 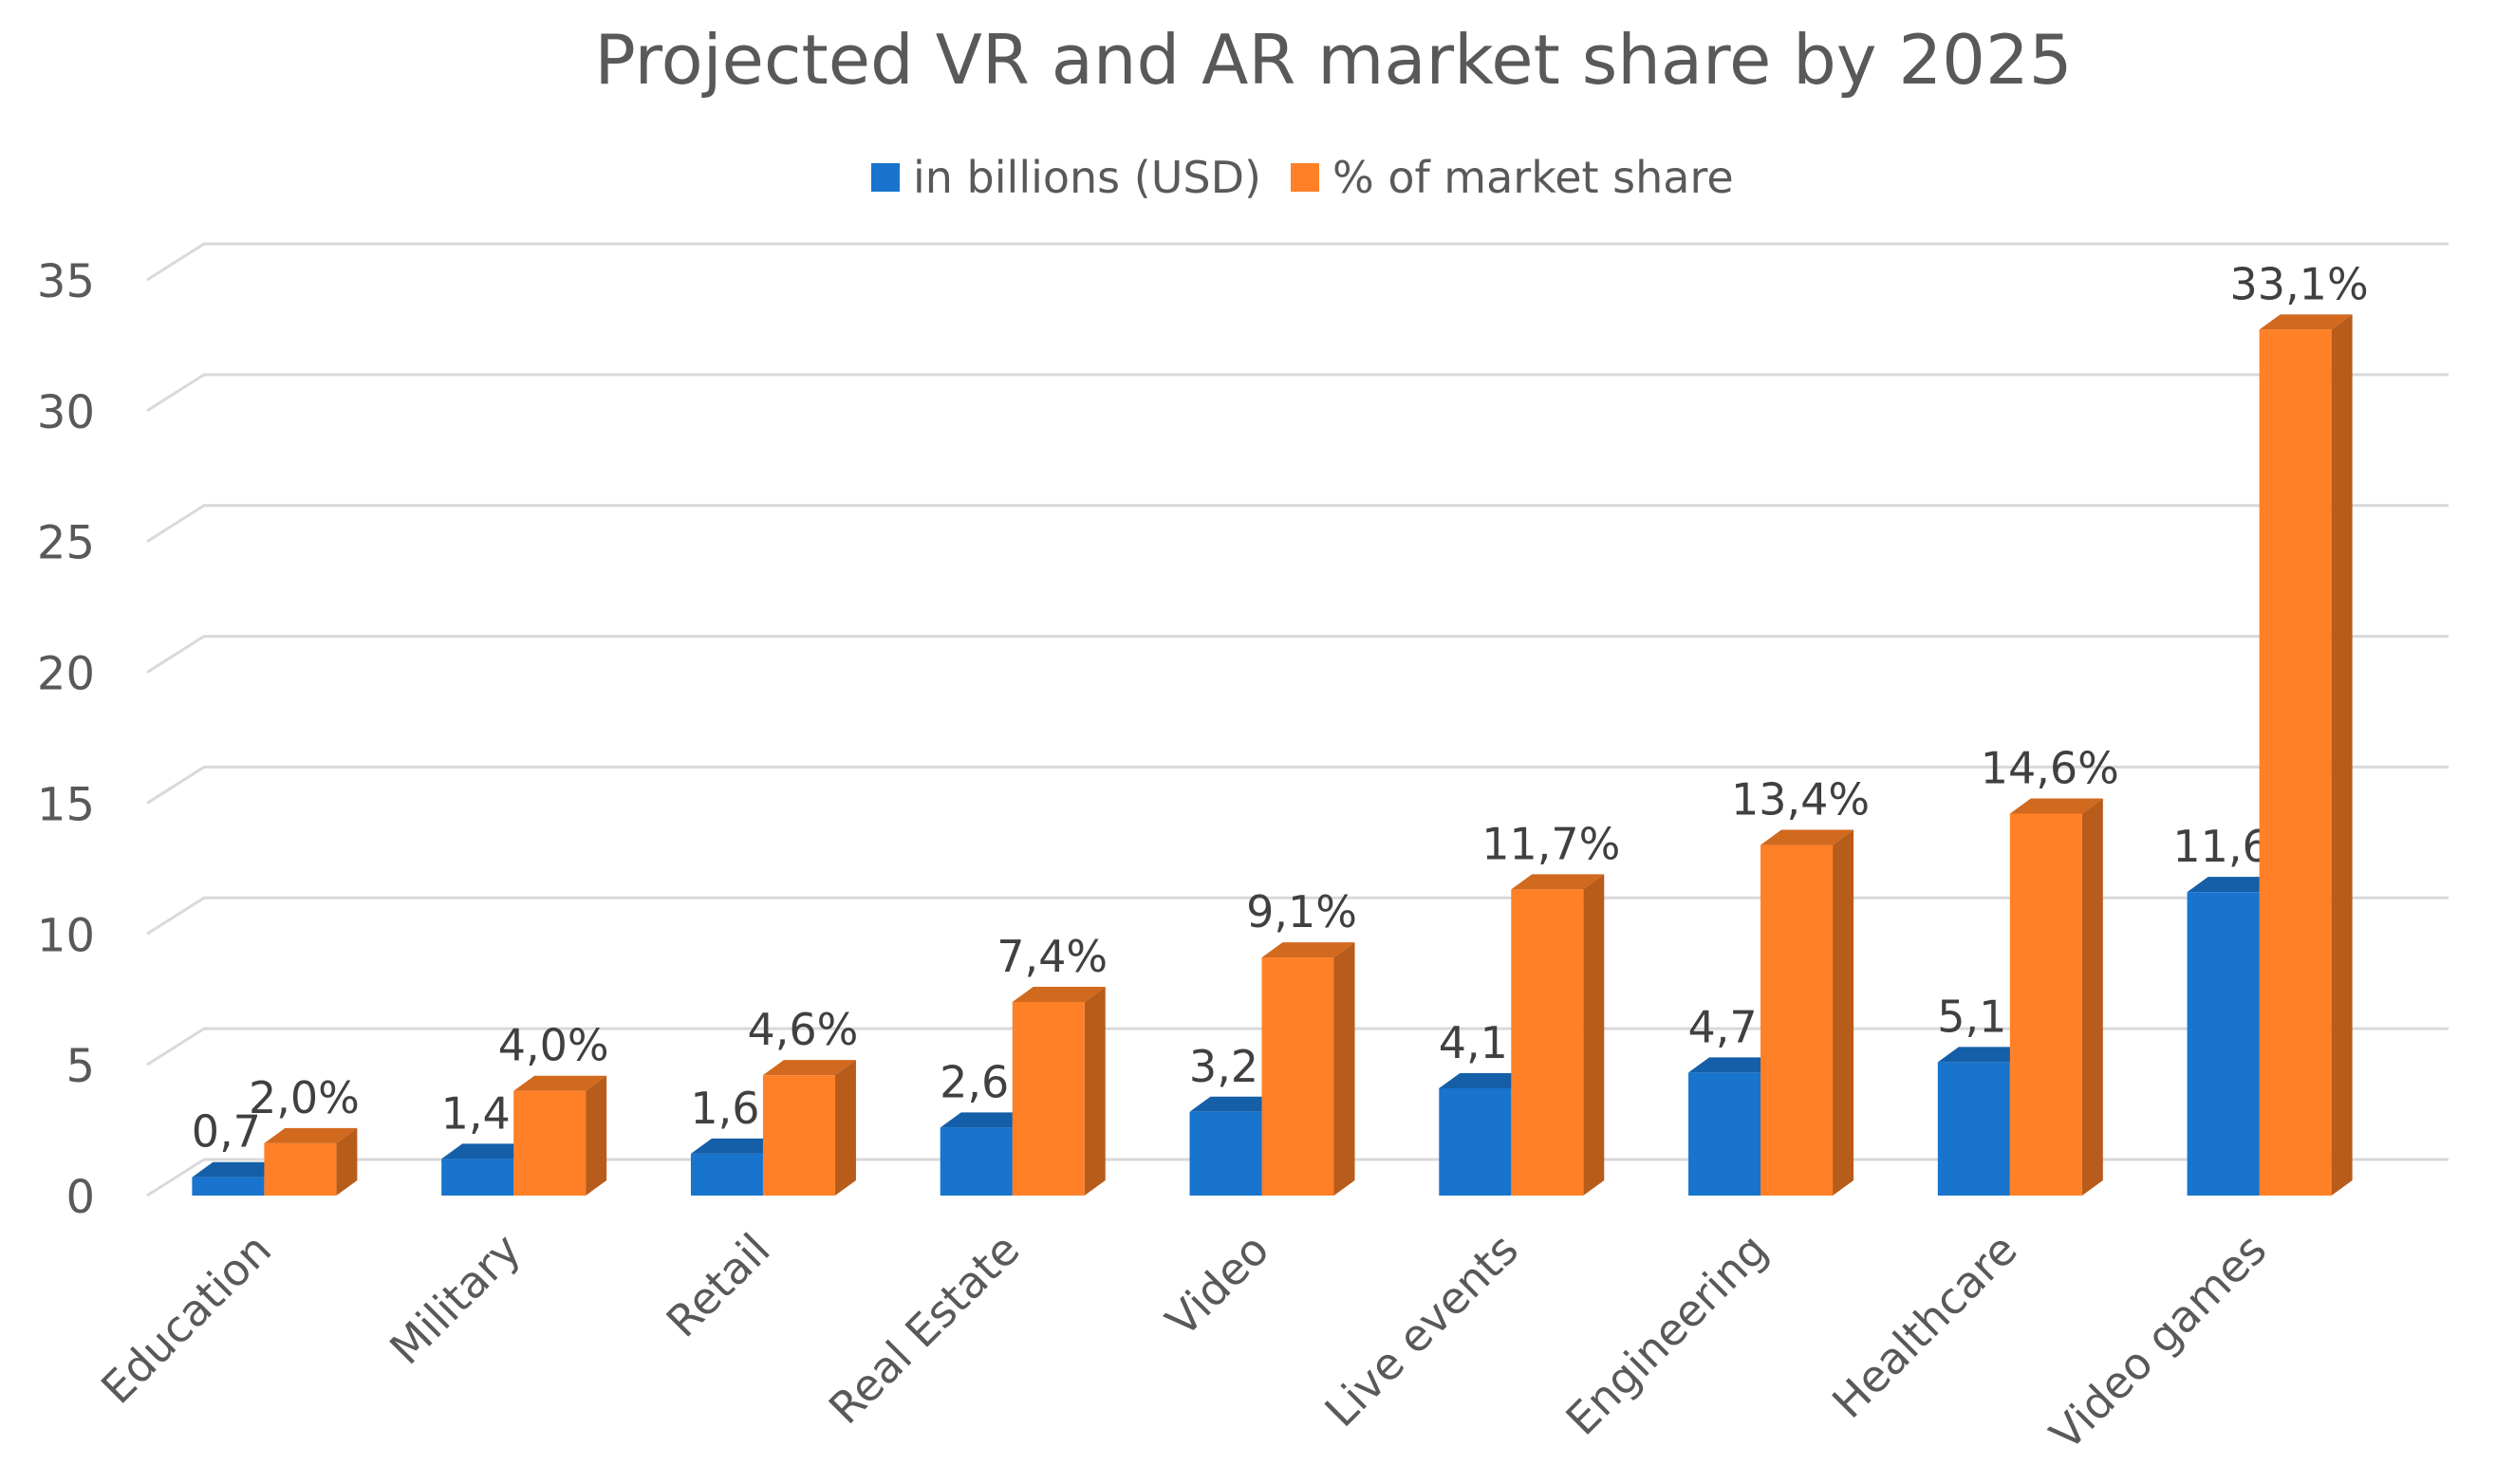 I want to click on y-tick-label: 20, so click(x=66, y=675).